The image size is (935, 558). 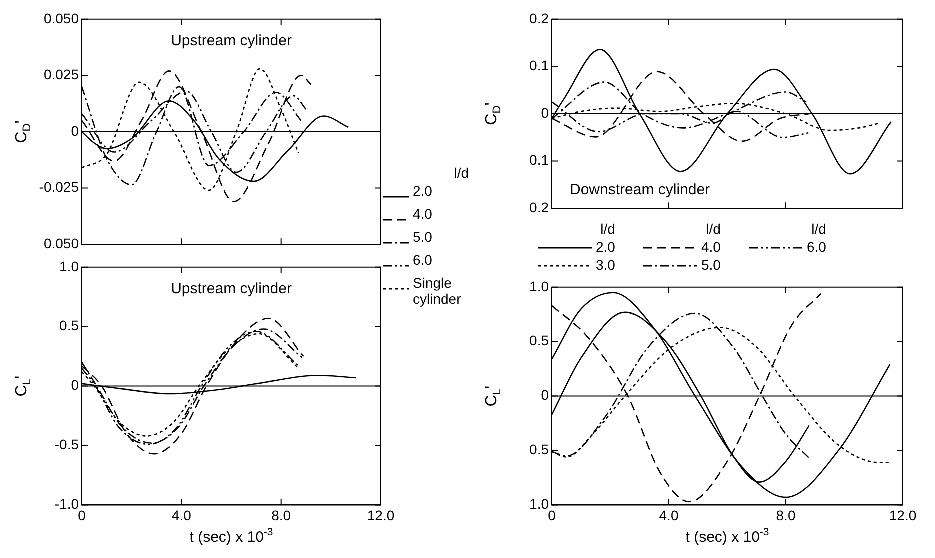 What do you see at coordinates (67, 444) in the screenshot?
I see `y-tick-label: -0.5` at bounding box center [67, 444].